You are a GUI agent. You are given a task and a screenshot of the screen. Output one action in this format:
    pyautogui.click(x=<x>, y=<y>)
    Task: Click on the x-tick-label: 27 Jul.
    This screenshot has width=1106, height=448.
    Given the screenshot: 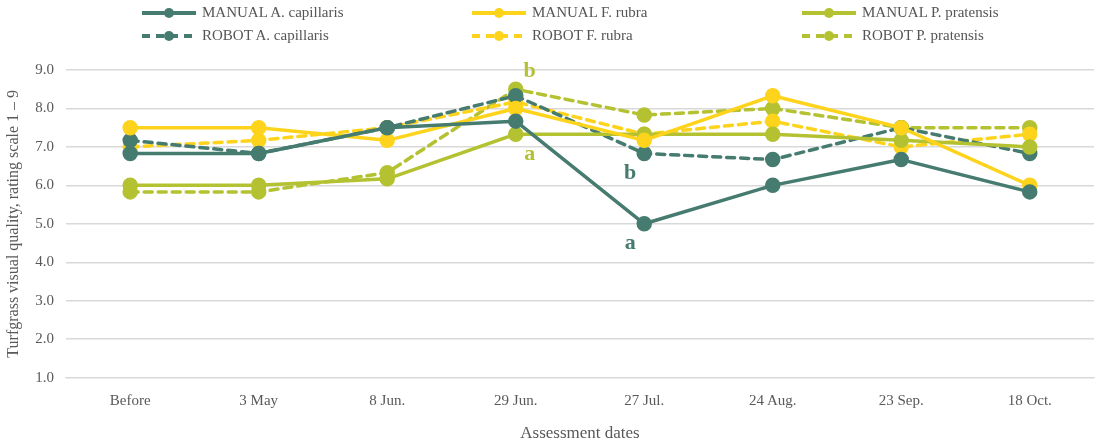 What is the action you would take?
    pyautogui.click(x=644, y=399)
    